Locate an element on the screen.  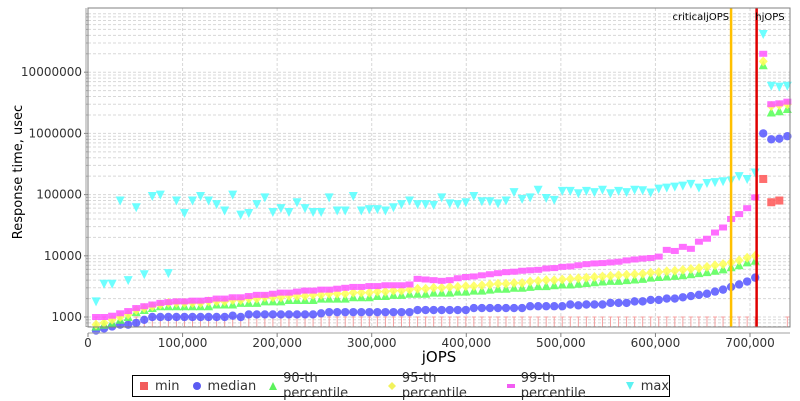
x-tick-label: 600,000 is located at coordinates (656, 343).